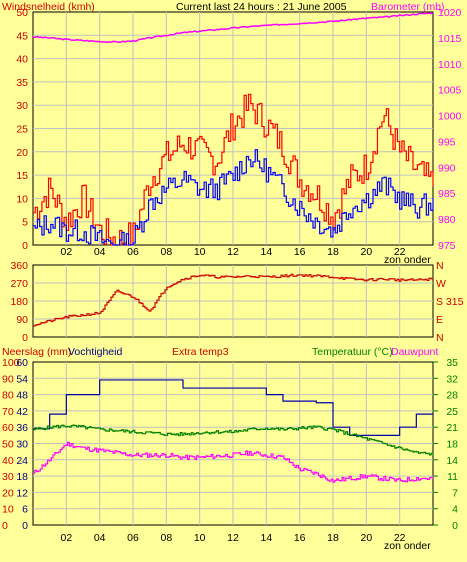 The width and height of the screenshot is (467, 562). Describe the element at coordinates (233, 462) in the screenshot. I see `dewpoint-line` at that location.